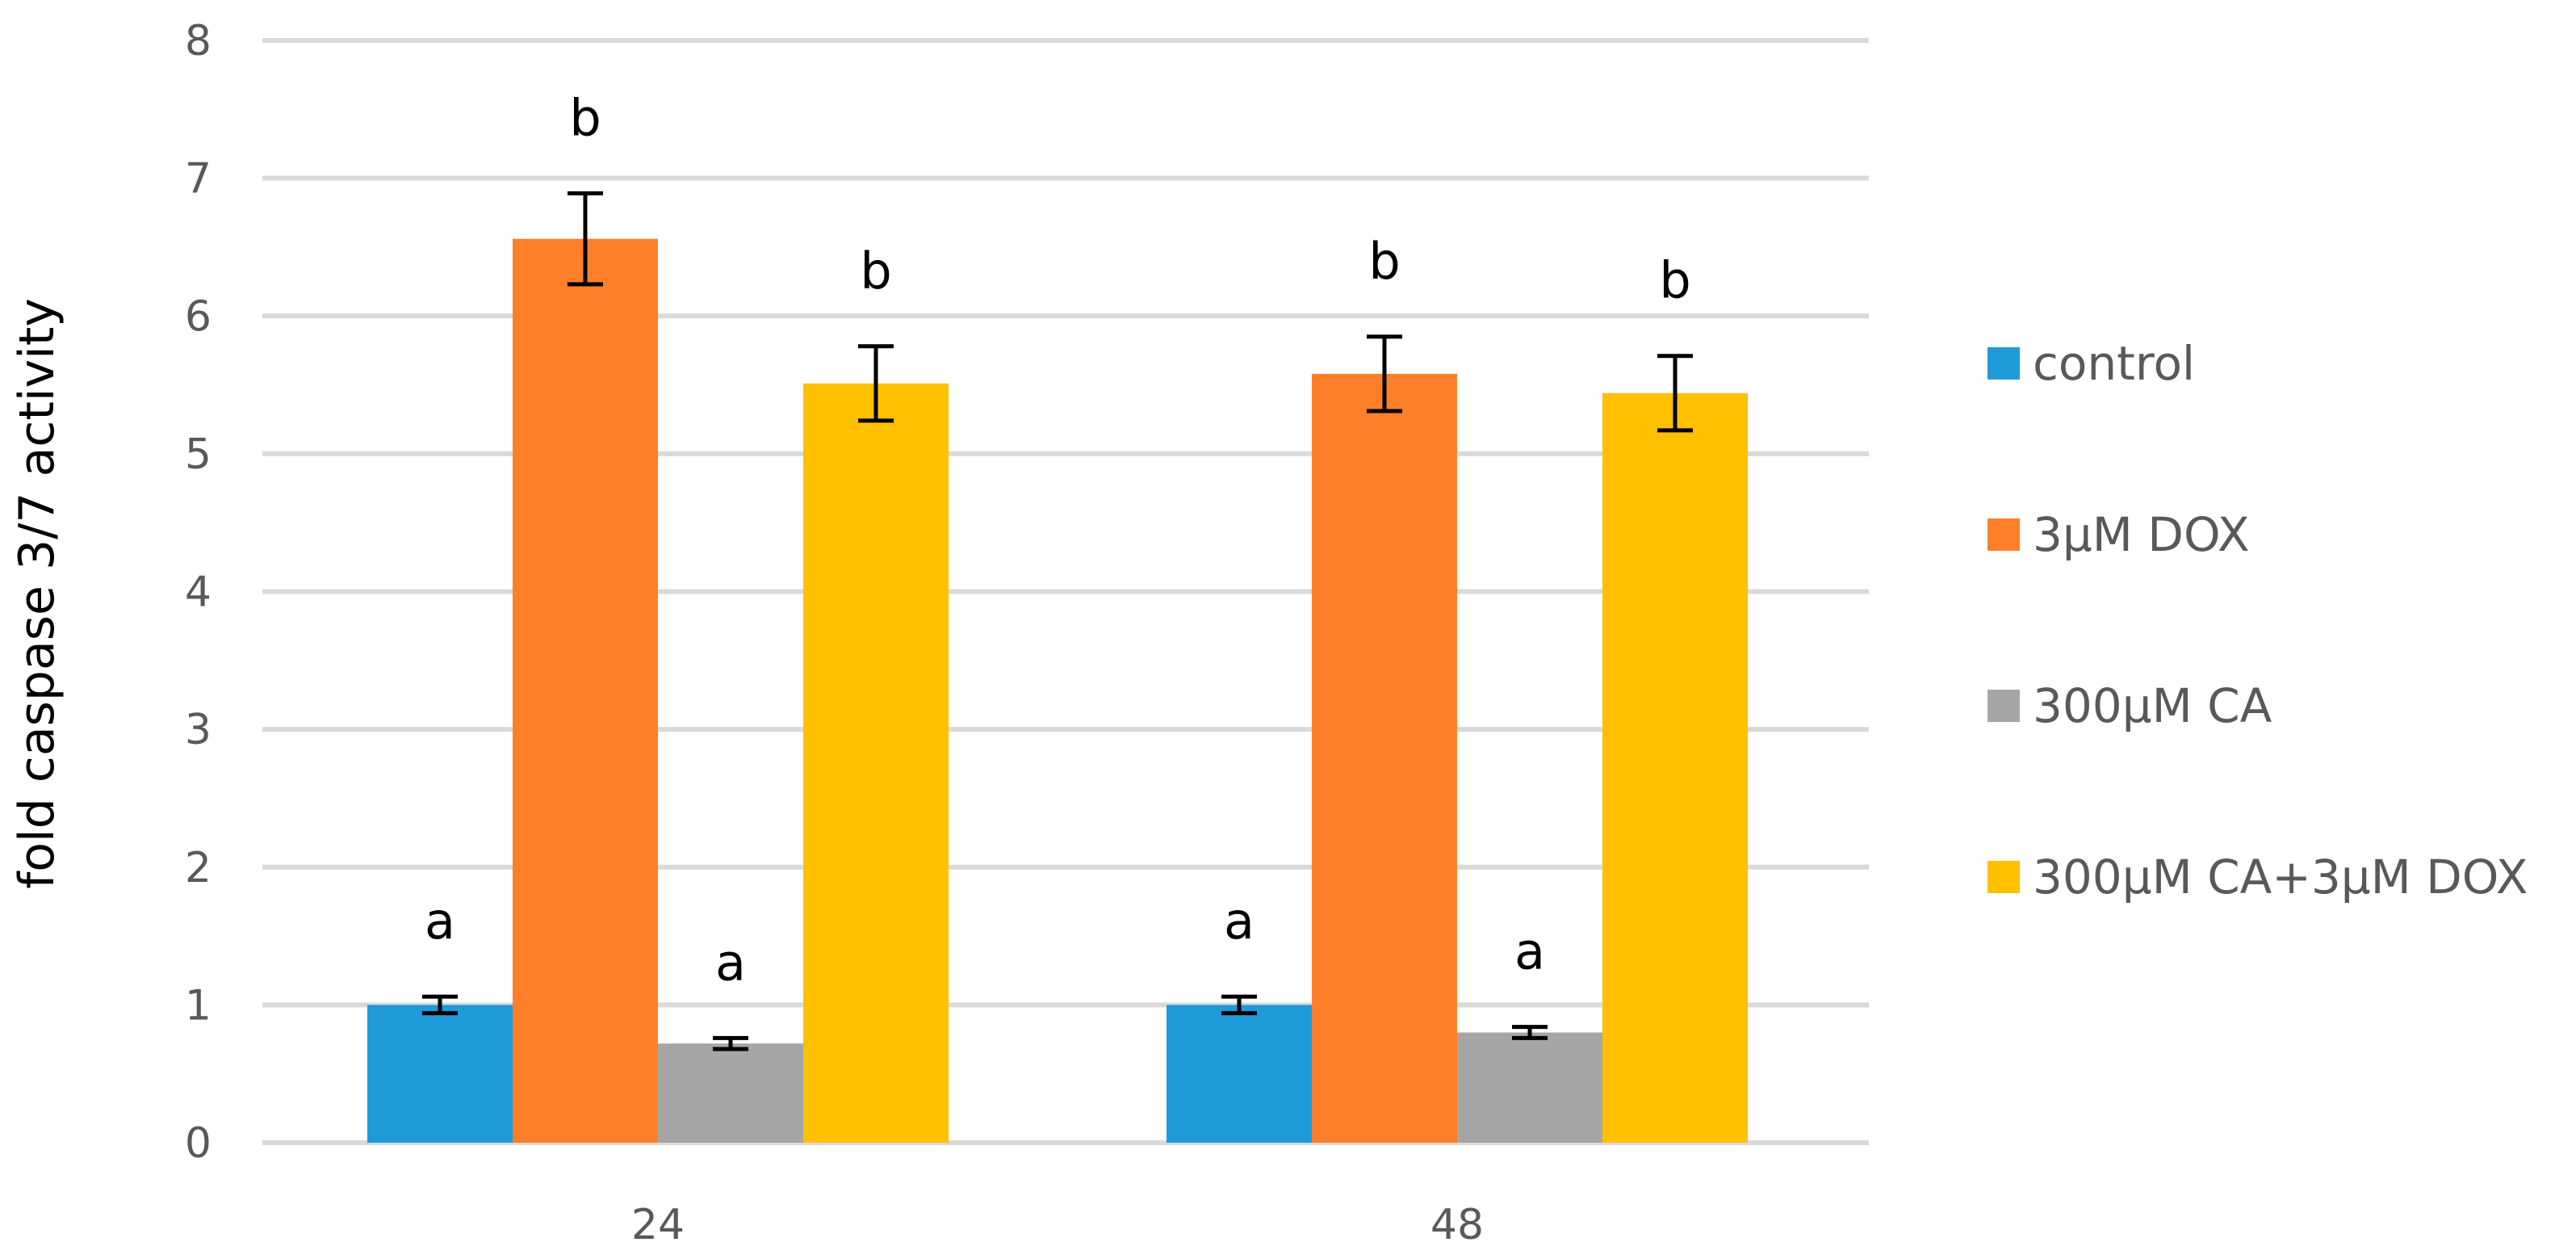 The image size is (2576, 1259). I want to click on y-tick-label: 3, so click(198, 730).